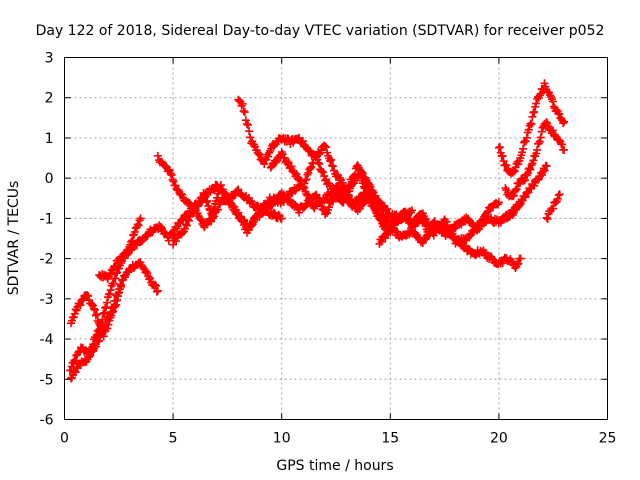  What do you see at coordinates (47, 340) in the screenshot?
I see `y-tick-label: -4` at bounding box center [47, 340].